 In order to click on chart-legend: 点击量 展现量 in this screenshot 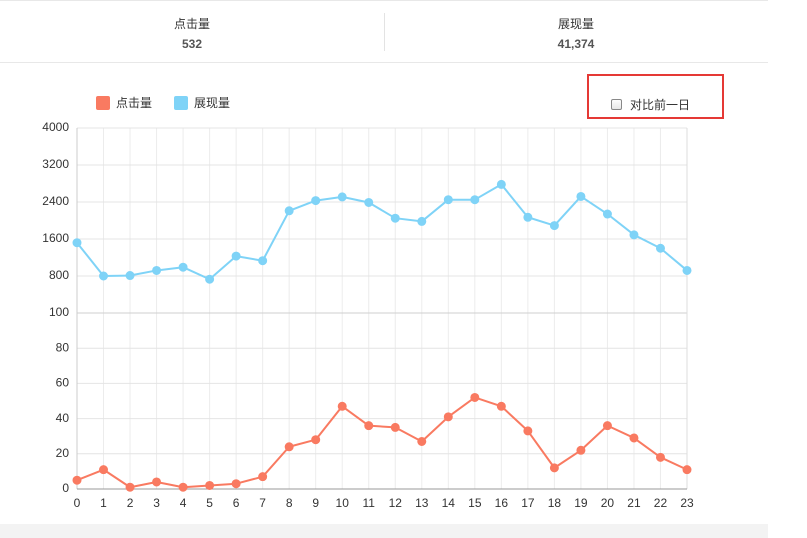, I will do `click(174, 102)`.